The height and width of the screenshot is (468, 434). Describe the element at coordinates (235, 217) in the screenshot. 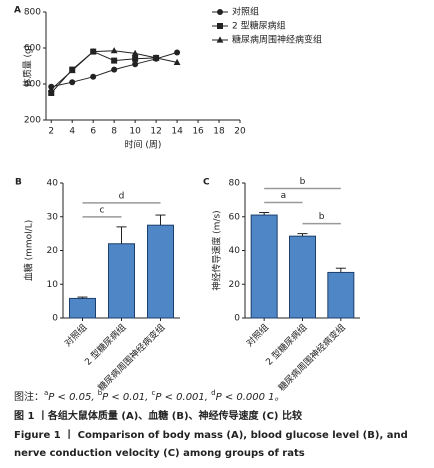

I see `y-tick-label: 60` at that location.